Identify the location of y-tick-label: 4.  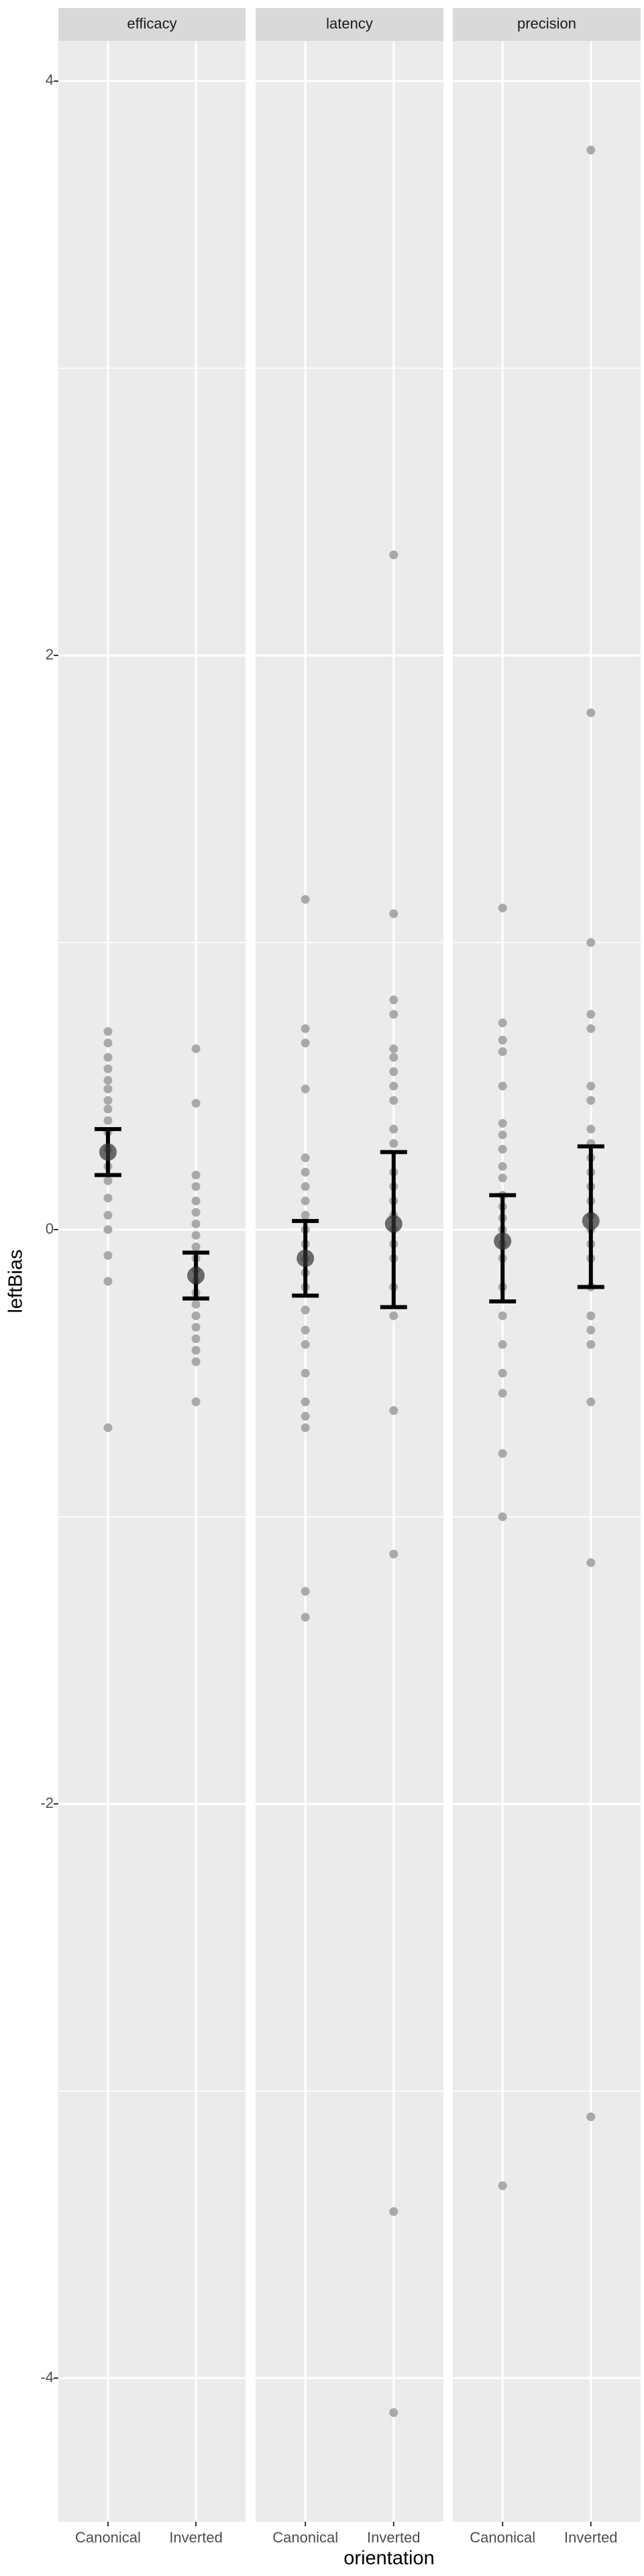
(50, 80).